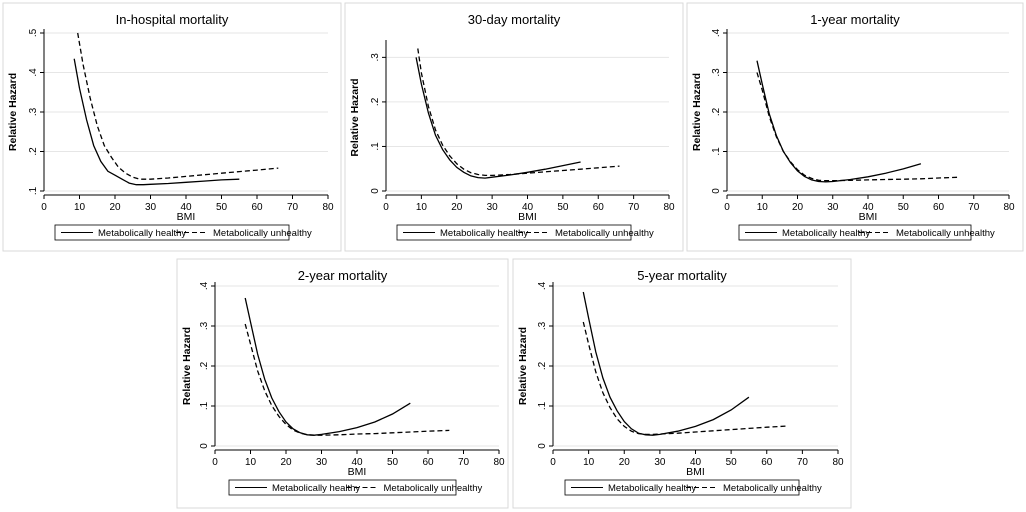 This screenshot has height=512, width=1026. Describe the element at coordinates (514, 19) in the screenshot. I see `chart-title: 30-day mortality` at that location.